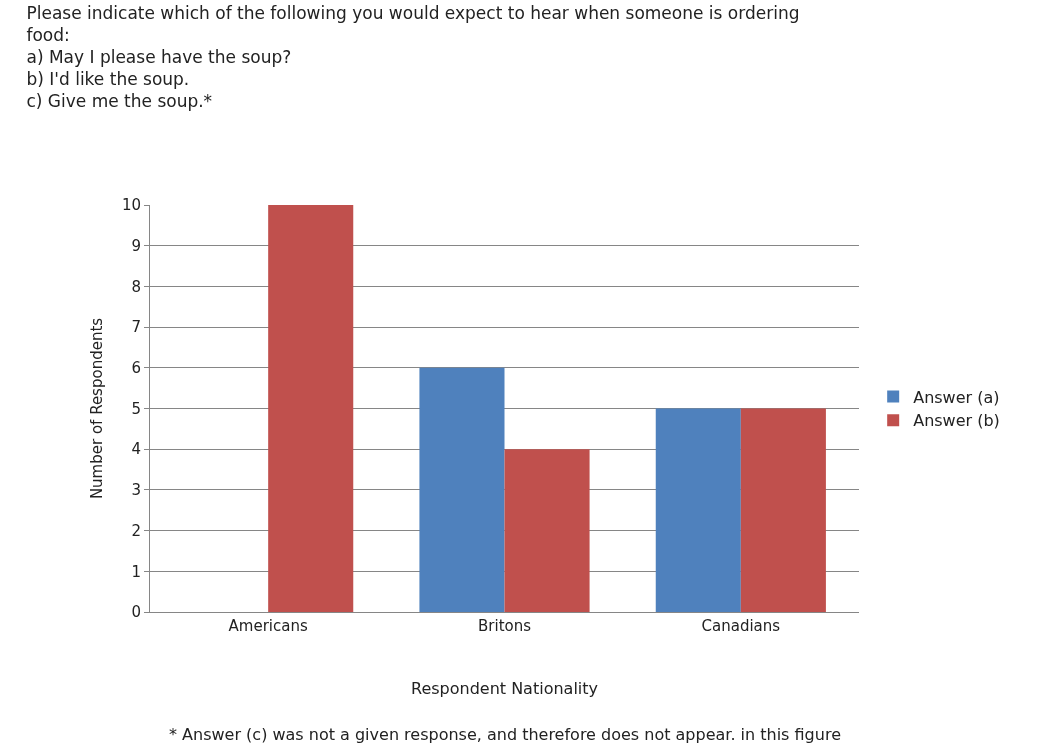 This screenshot has width=1059, height=747. I want to click on text: * Answer (c) was not a given response, and therefore does not appear. in this figure, so click(505, 734).